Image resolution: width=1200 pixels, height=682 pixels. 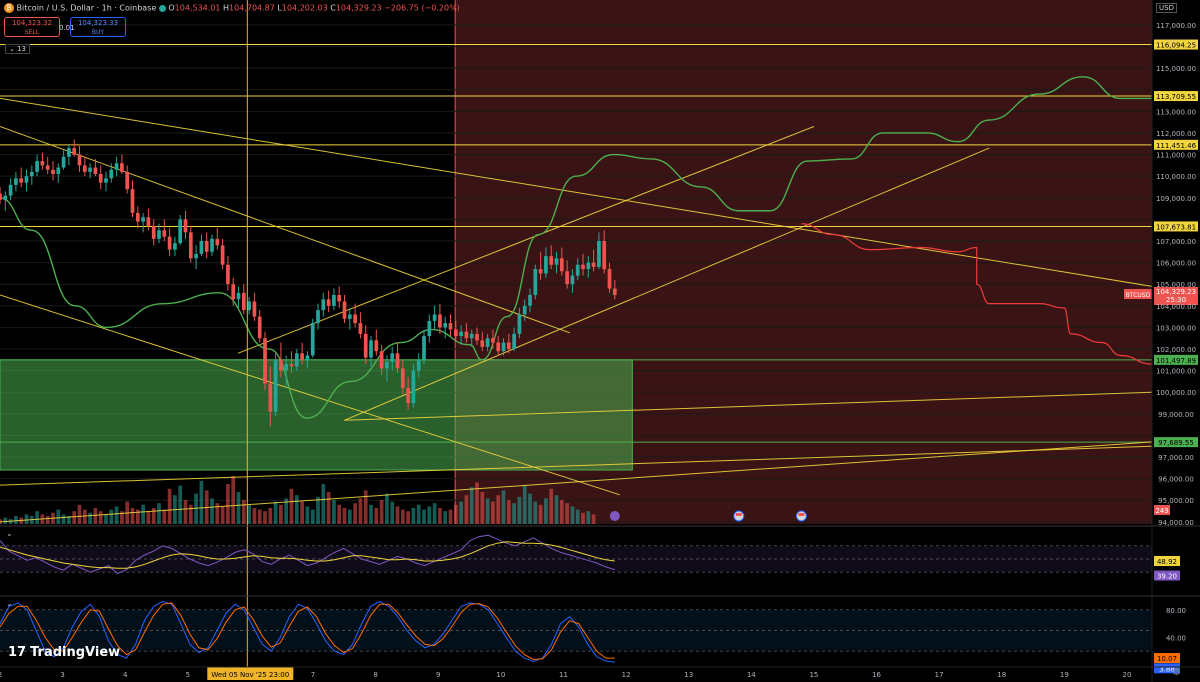 What do you see at coordinates (600, 634) in the screenshot?
I see `stochastic-pane: 80.00 40.00 10.07 3.88 ⌄` at bounding box center [600, 634].